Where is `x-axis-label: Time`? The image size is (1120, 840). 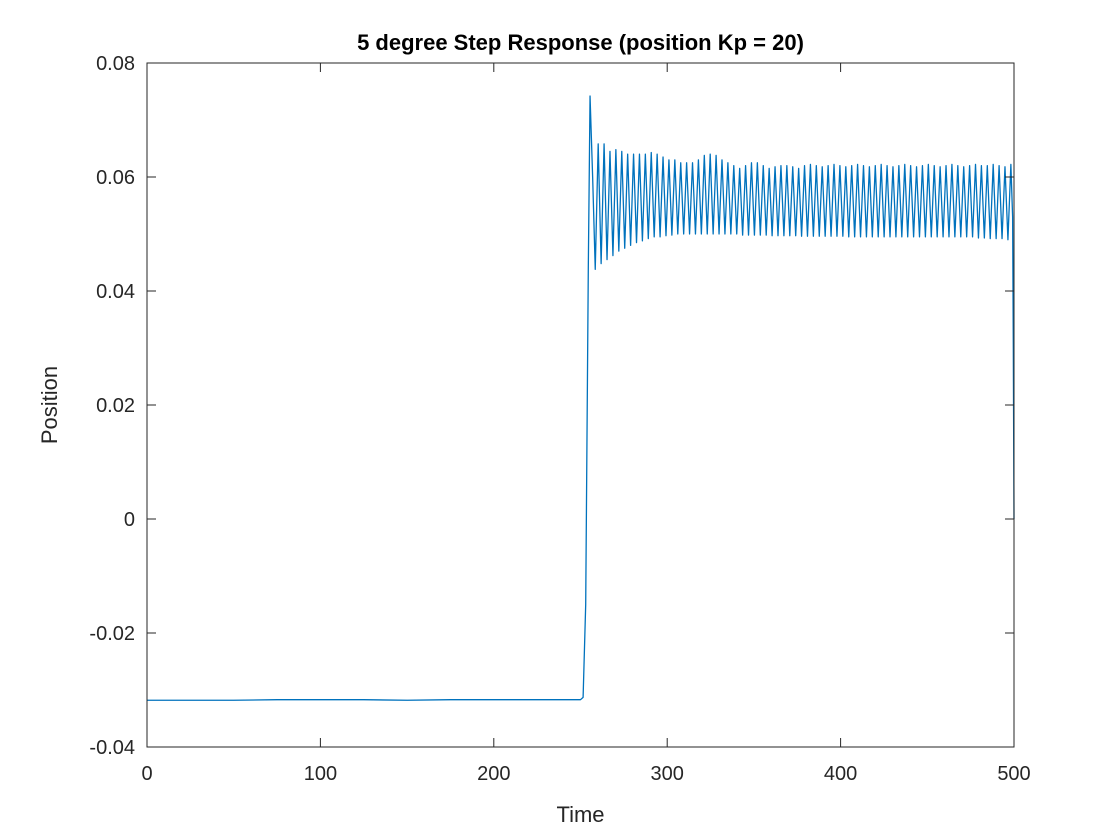
x-axis-label: Time is located at coordinates (580, 814).